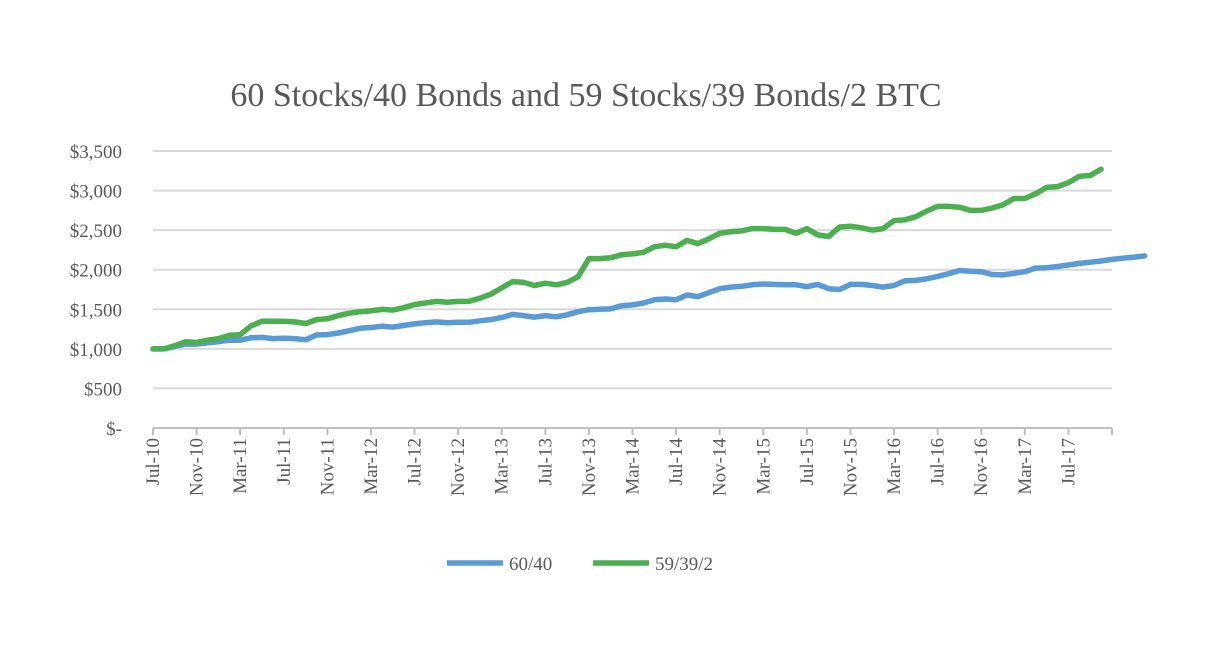 Image resolution: width=1230 pixels, height=646 pixels. Describe the element at coordinates (240, 466) in the screenshot. I see `x-tick-label: Mar-11` at that location.